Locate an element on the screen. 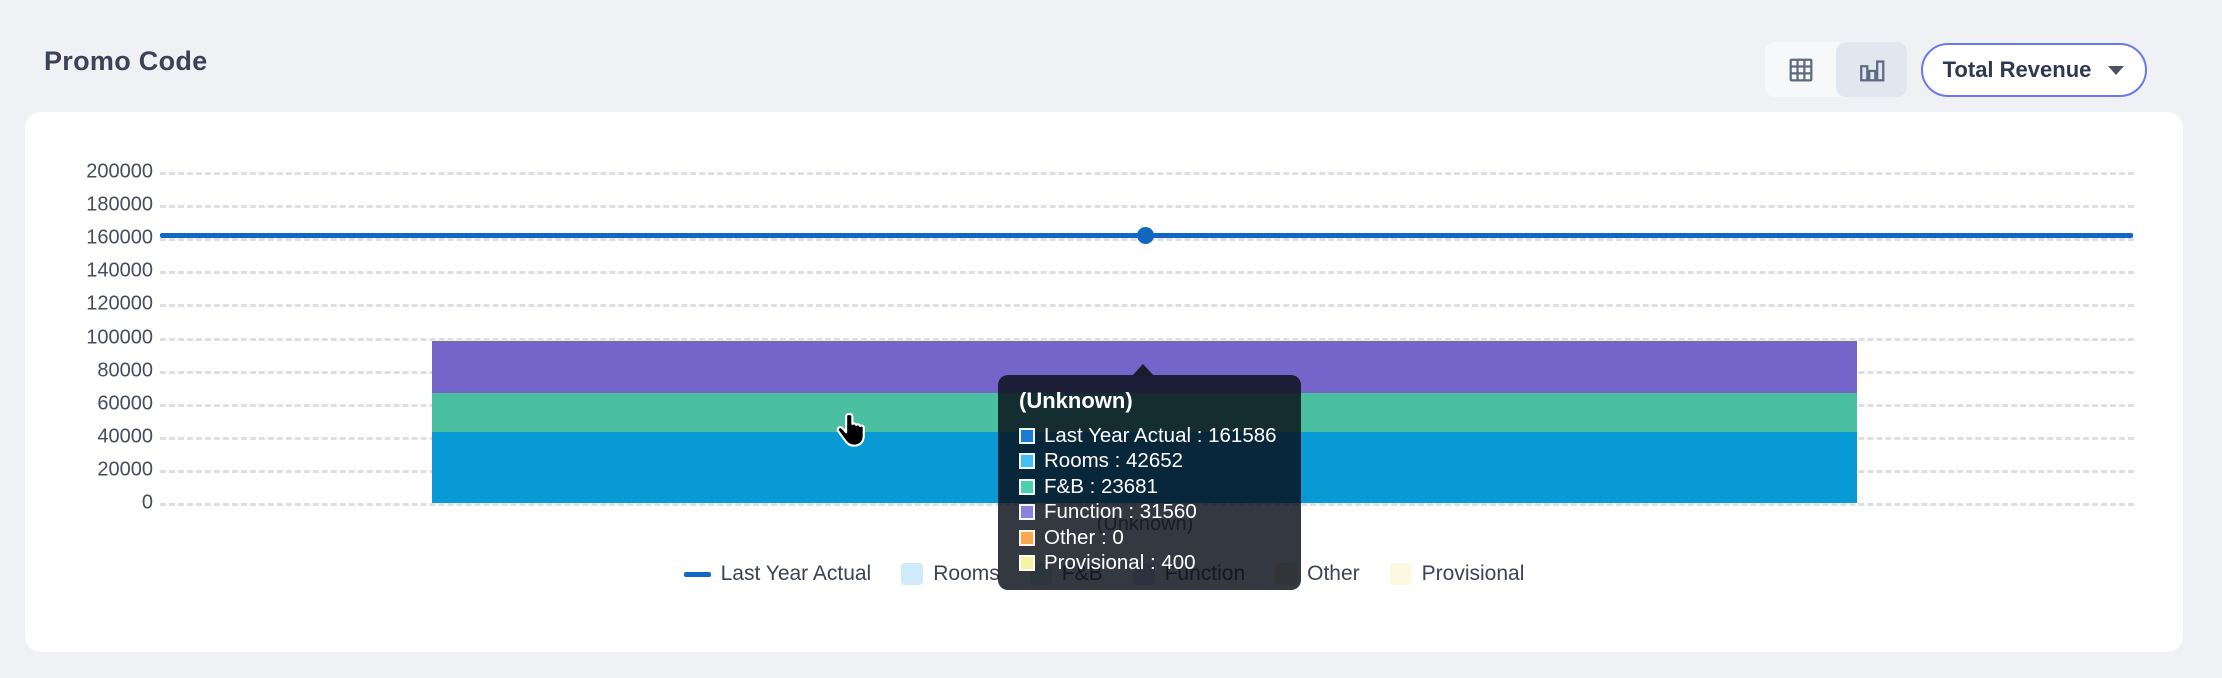 This screenshot has height=678, width=2222. tooltip-row: Function : 31560 is located at coordinates (1150, 513).